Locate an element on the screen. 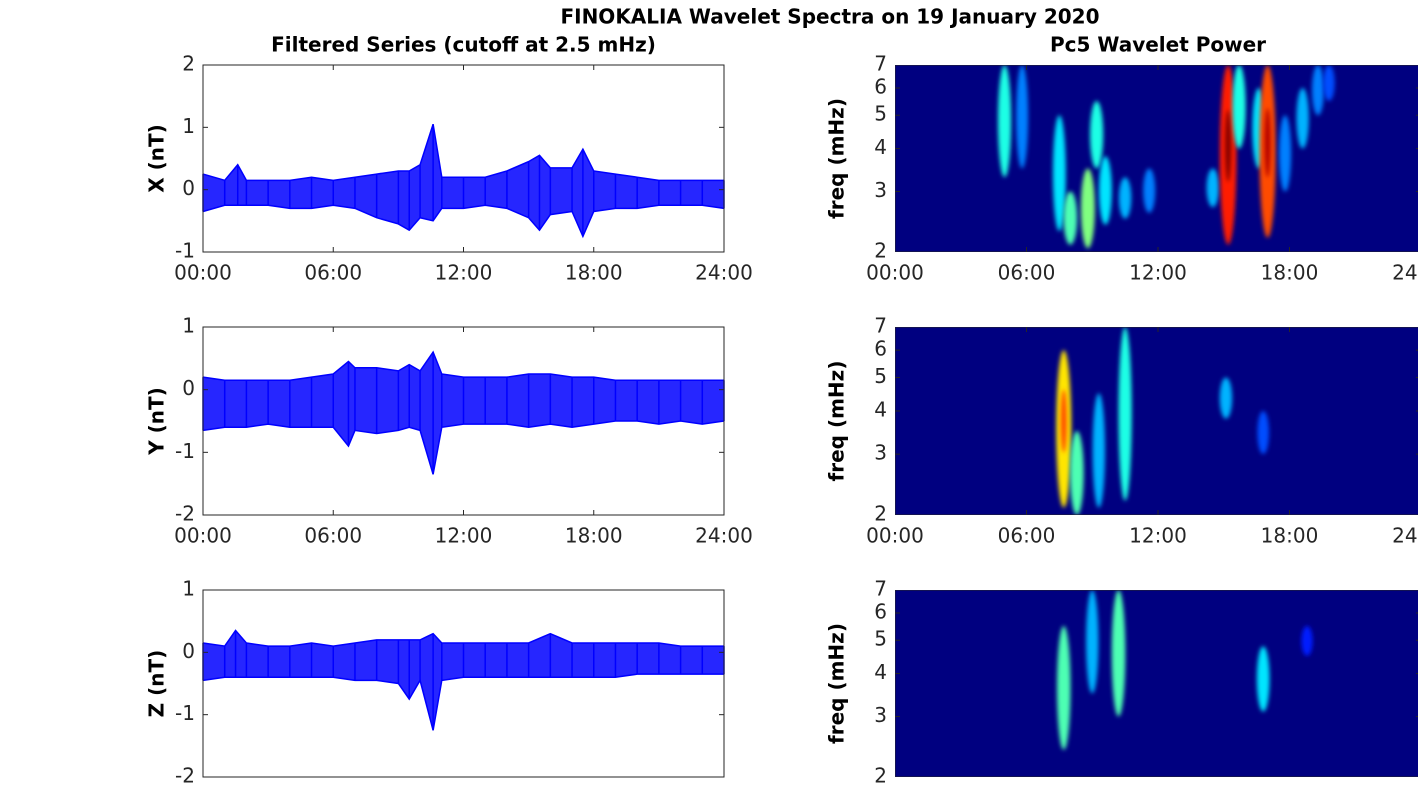 This screenshot has width=1418, height=788. y-axis-label: Y (nT) is located at coordinates (157, 421).